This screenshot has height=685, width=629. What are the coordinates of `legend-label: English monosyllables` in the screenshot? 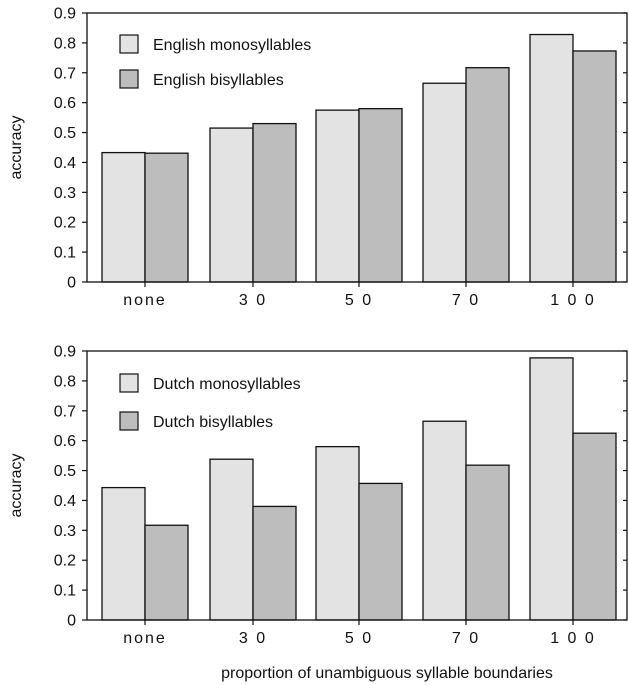 It's located at (232, 45).